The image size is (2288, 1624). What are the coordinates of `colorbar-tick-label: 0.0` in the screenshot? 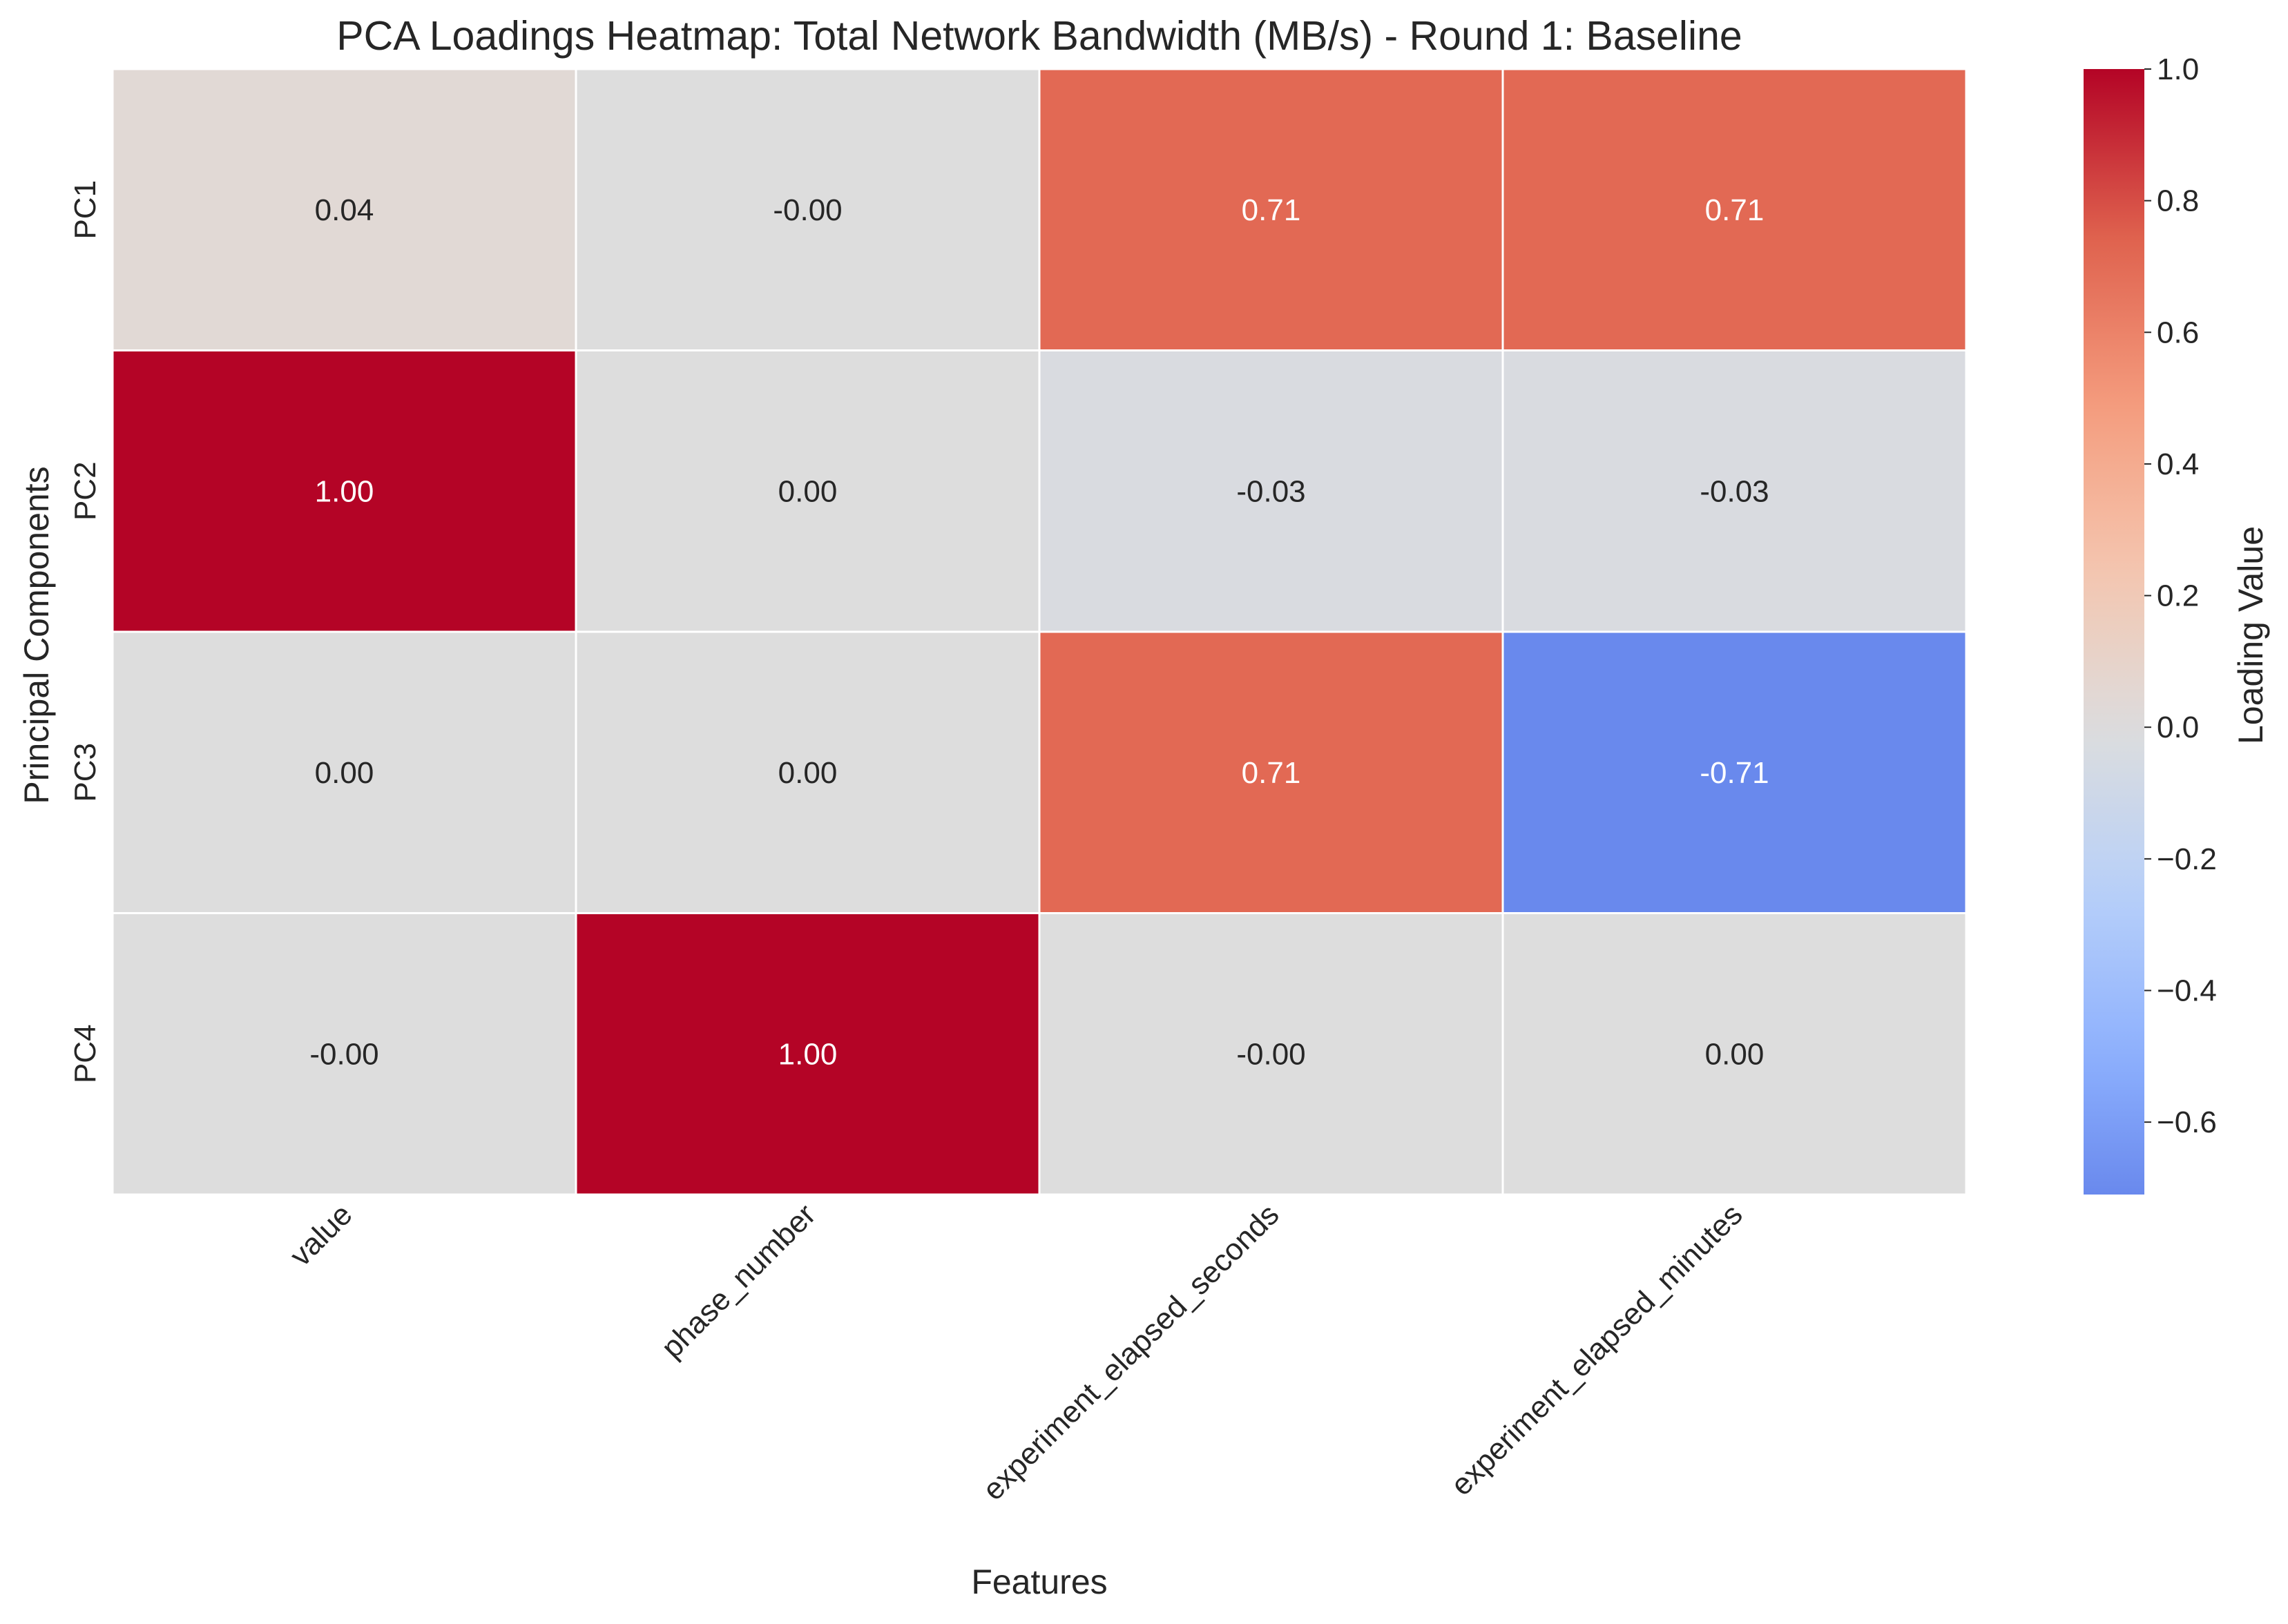 It's located at (2178, 727).